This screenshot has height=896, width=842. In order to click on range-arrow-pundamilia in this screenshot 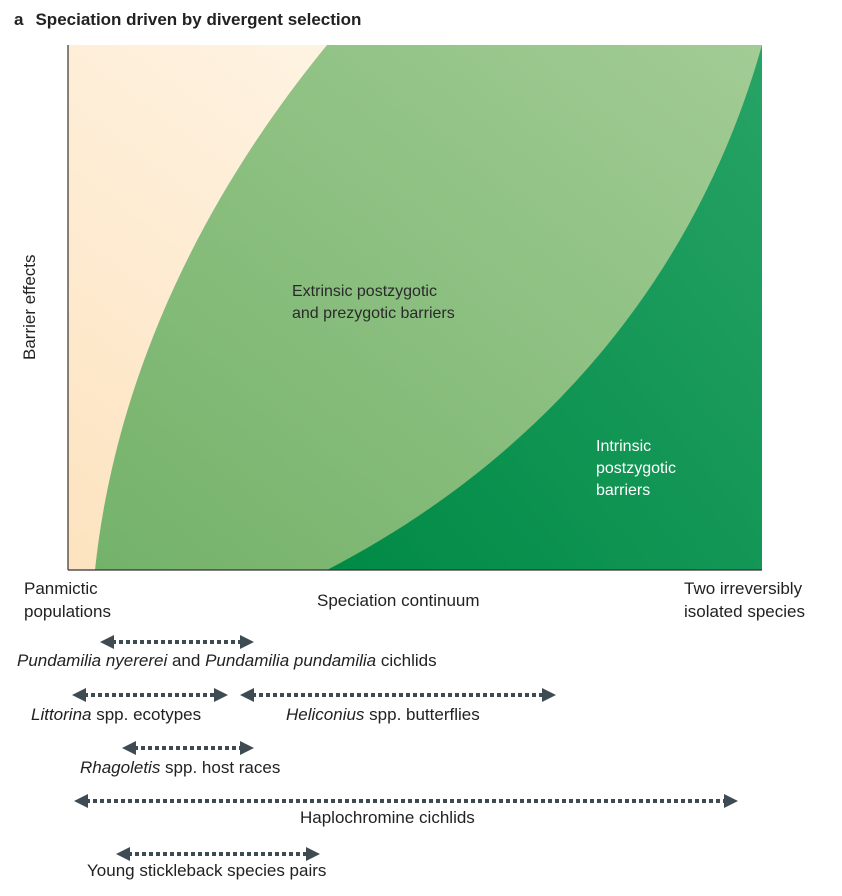, I will do `click(177, 642)`.